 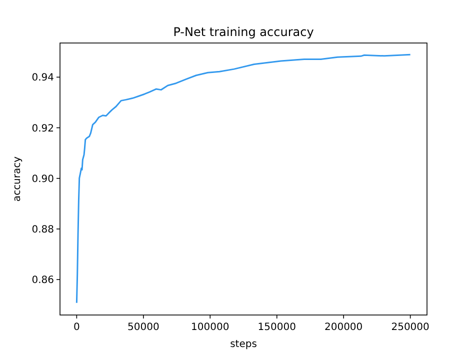 What do you see at coordinates (43, 179) in the screenshot?
I see `y-tick-label: 0.90` at bounding box center [43, 179].